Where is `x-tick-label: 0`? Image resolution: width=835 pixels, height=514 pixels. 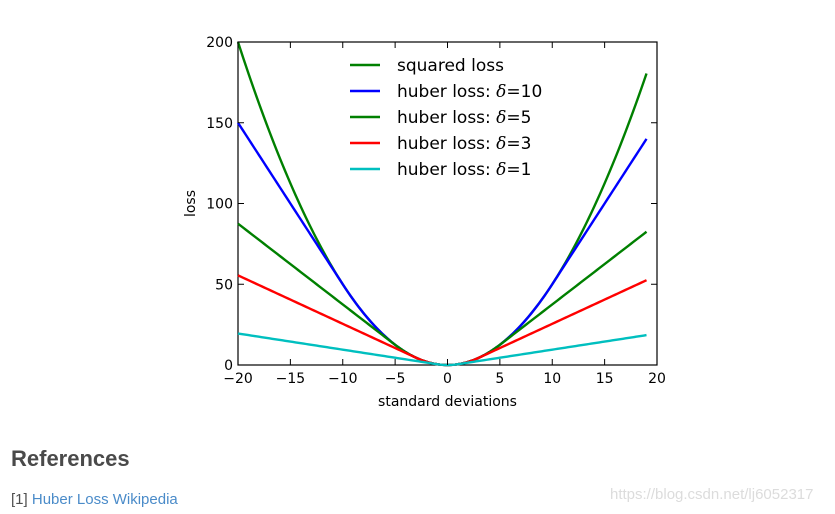
x-tick-label: 0 is located at coordinates (447, 379).